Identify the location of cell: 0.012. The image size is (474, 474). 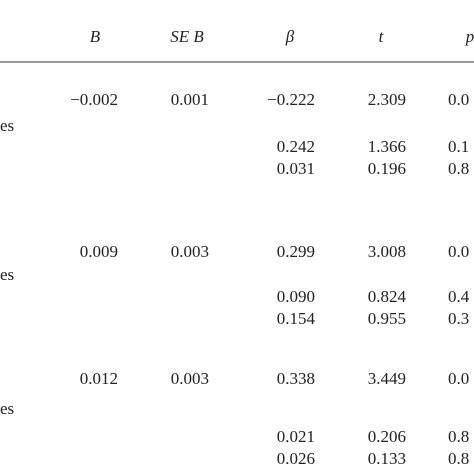
(99, 378).